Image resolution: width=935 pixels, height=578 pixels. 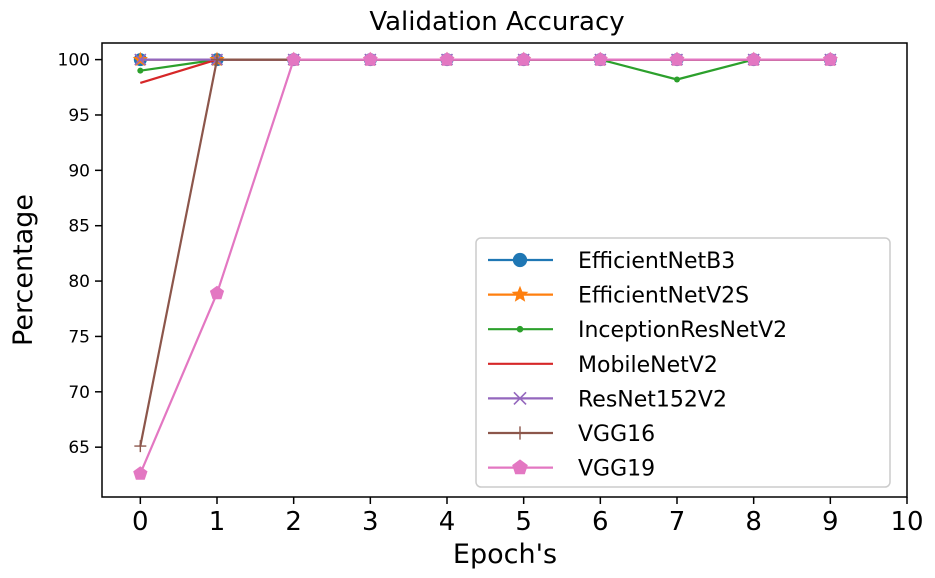 I want to click on y-tick-label: 95, so click(x=79, y=116).